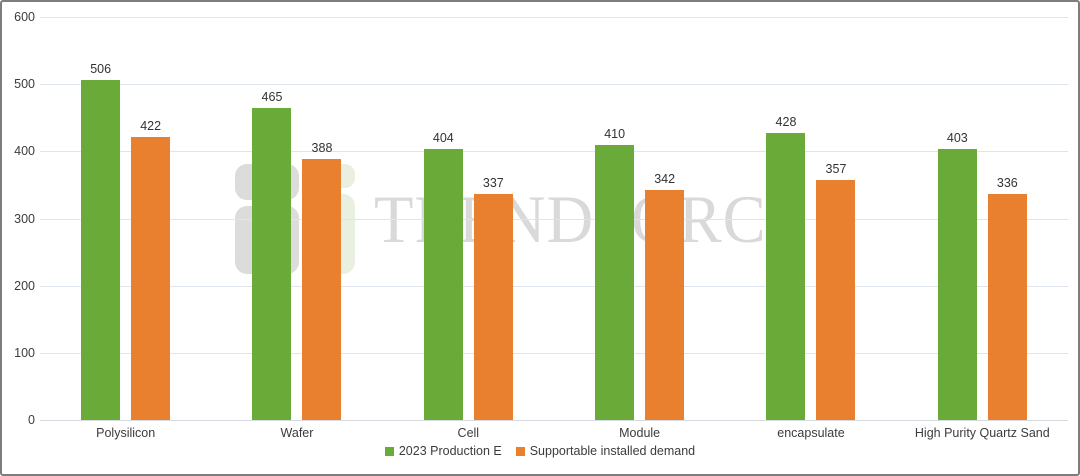  I want to click on bar-group: 506 422, so click(125, 218).